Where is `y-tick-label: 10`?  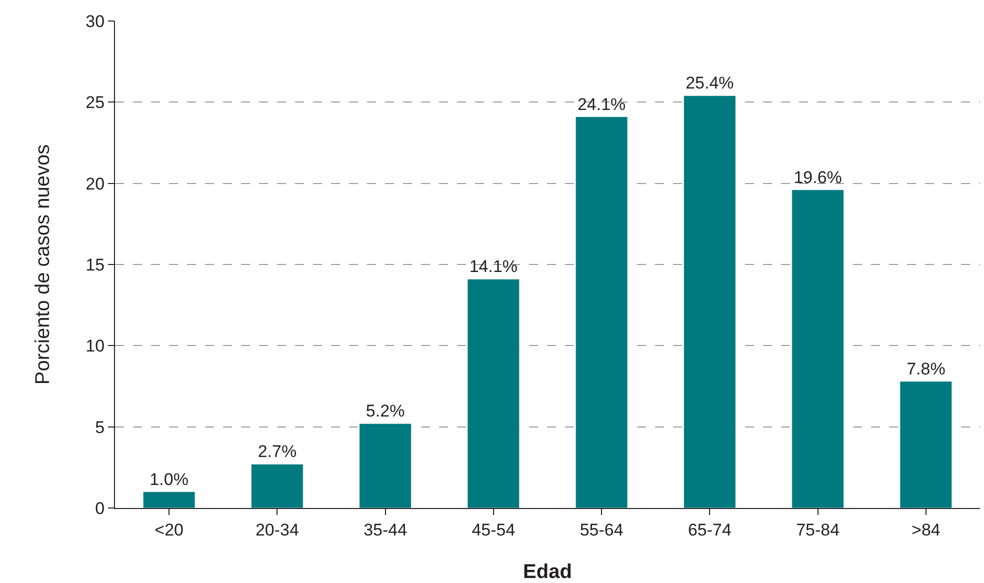
y-tick-label: 10 is located at coordinates (95, 346).